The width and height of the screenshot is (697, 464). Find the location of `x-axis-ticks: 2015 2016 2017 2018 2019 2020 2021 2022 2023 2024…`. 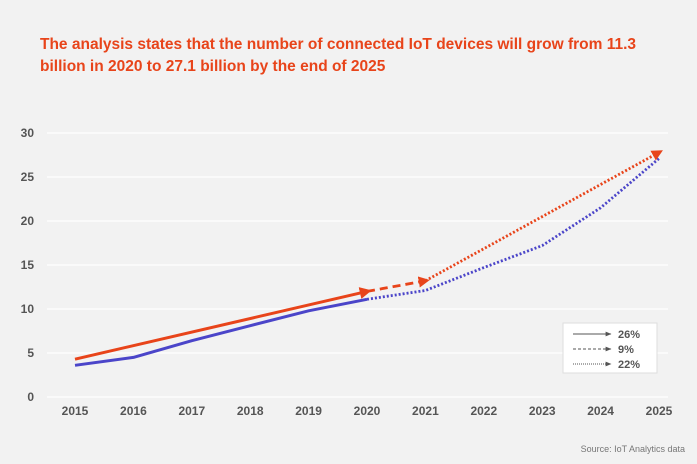

x-axis-ticks: 2015 2016 2017 2018 2019 2020 2021 2022 2023 2024… is located at coordinates (367, 411).